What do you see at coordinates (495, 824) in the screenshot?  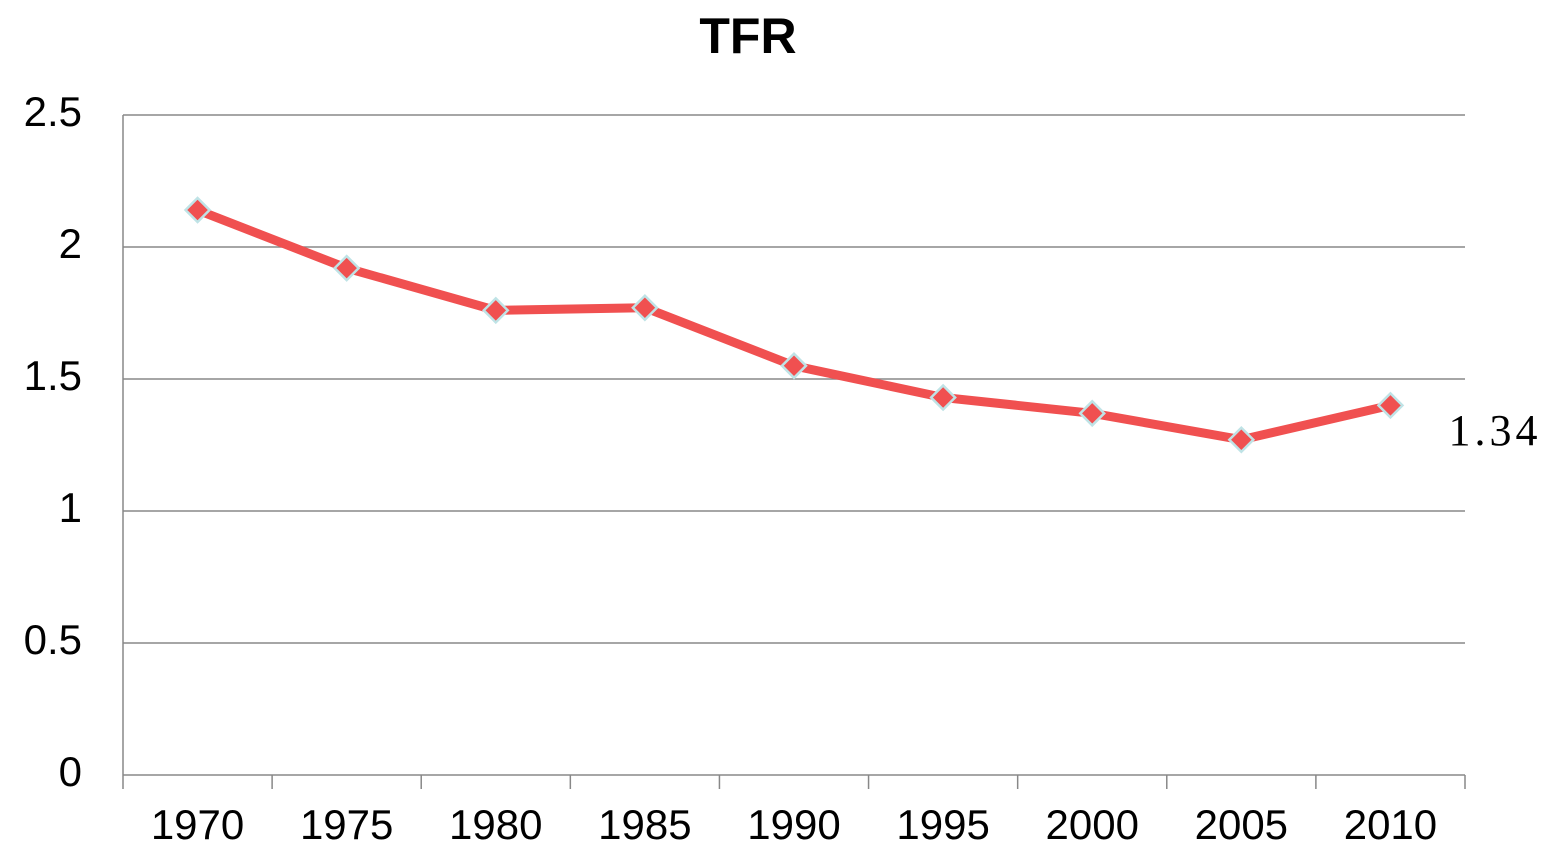 I see `x-tick-label: 1980` at bounding box center [495, 824].